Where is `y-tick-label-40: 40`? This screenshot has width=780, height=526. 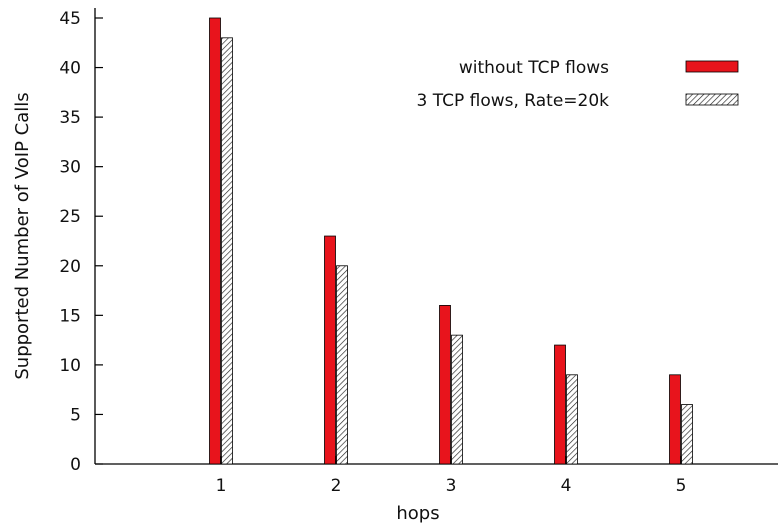
y-tick-label-40: 40 is located at coordinates (70, 69).